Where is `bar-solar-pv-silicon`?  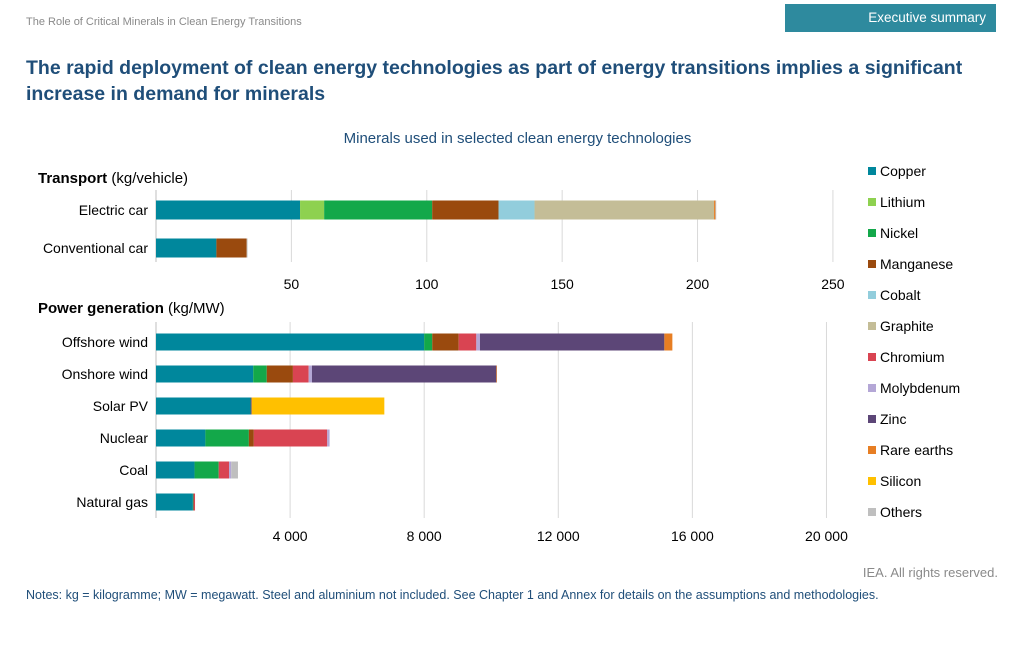 bar-solar-pv-silicon is located at coordinates (318, 406).